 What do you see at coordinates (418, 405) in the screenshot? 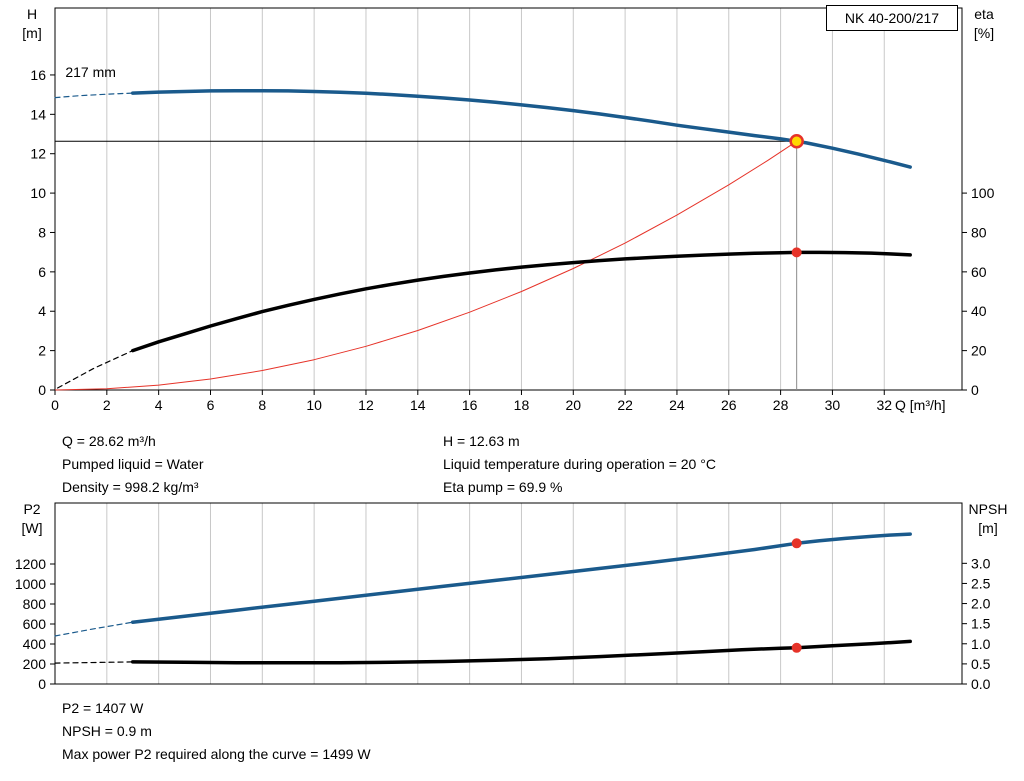
I see `bottom-tick-label: 14` at bounding box center [418, 405].